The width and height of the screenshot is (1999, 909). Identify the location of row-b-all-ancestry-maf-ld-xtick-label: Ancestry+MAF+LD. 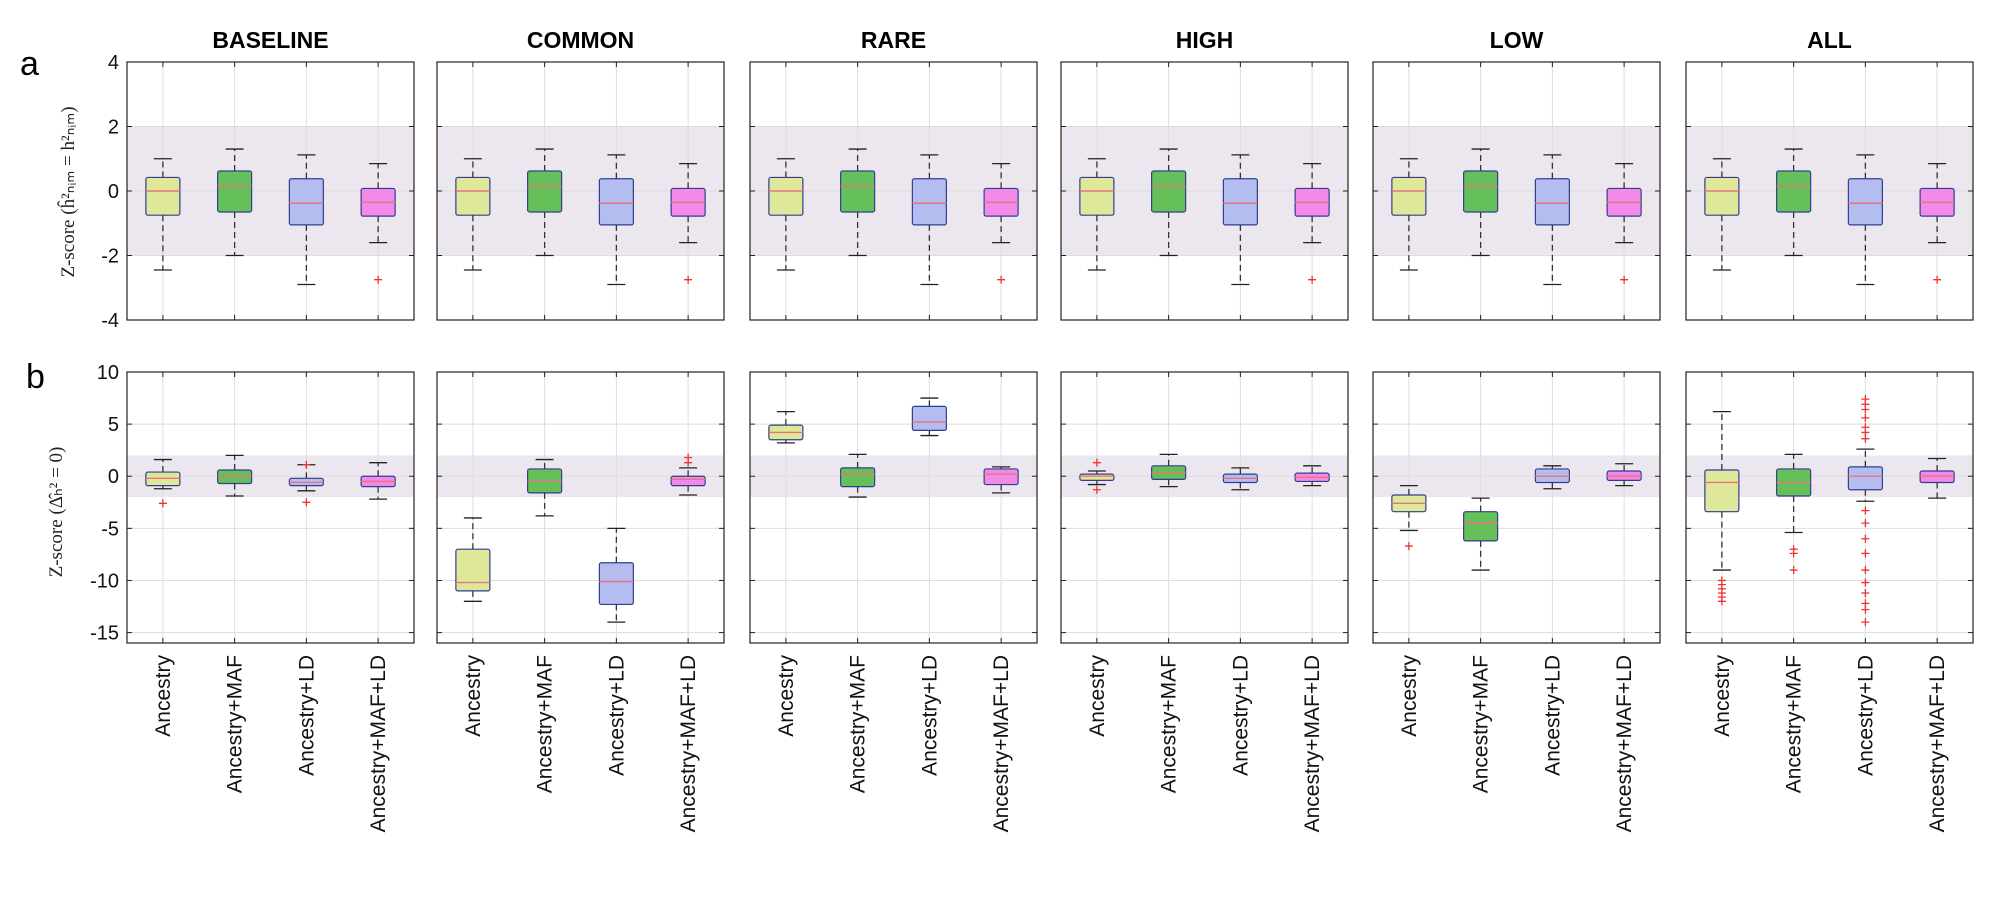
(1937, 743).